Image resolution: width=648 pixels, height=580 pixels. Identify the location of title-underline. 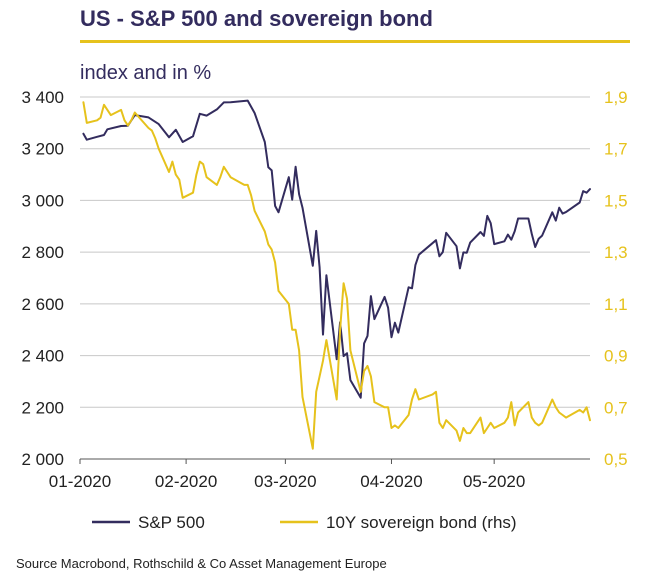
(355, 41).